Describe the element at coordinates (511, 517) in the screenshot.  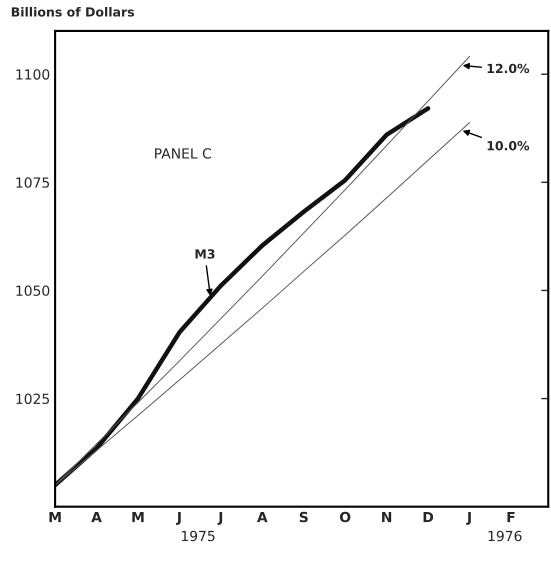
I see `x-tick-label: F` at that location.